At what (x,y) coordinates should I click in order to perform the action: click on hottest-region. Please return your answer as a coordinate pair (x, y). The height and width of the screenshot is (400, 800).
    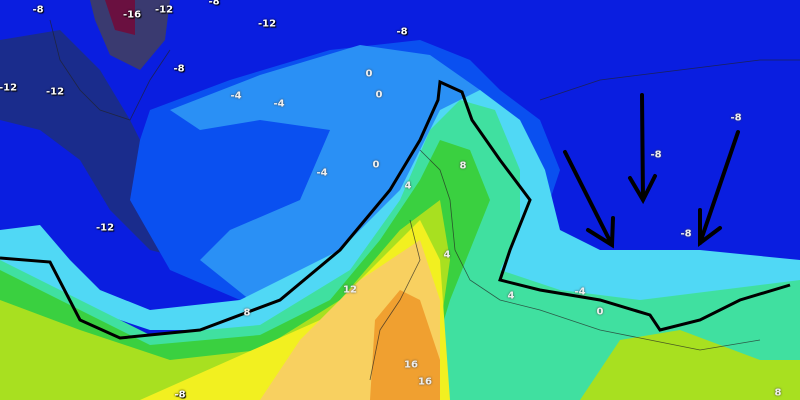
    Looking at the image, I should click on (405, 345).